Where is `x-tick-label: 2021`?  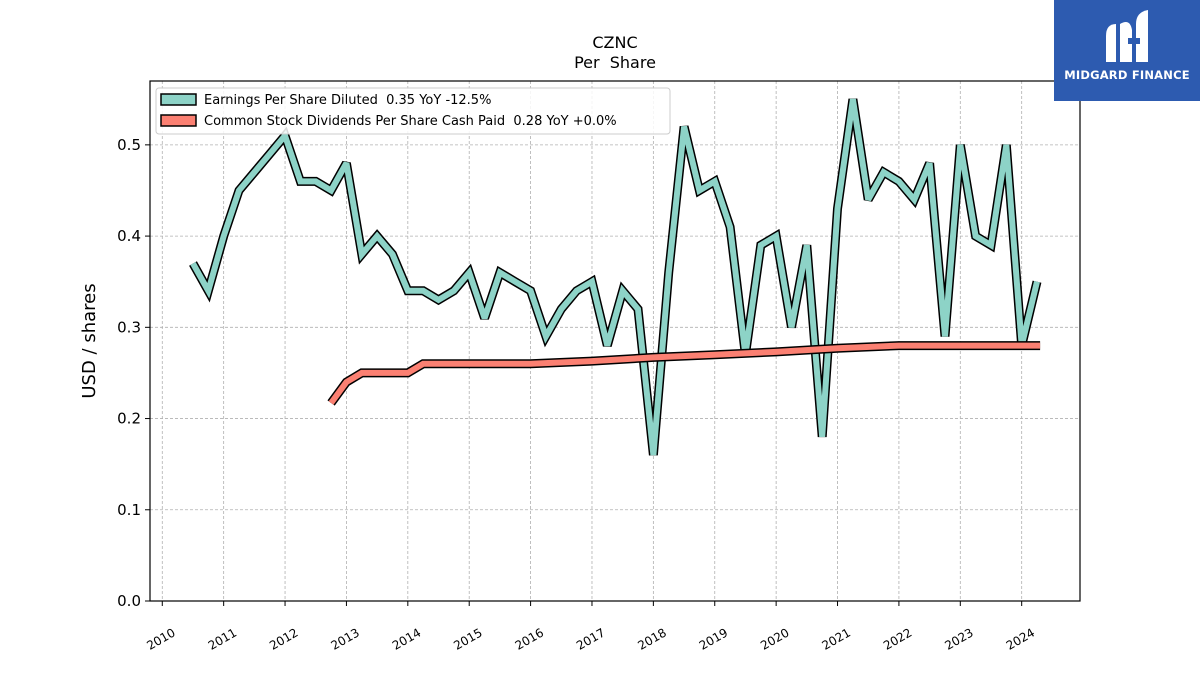
x-tick-label: 2021 is located at coordinates (836, 638).